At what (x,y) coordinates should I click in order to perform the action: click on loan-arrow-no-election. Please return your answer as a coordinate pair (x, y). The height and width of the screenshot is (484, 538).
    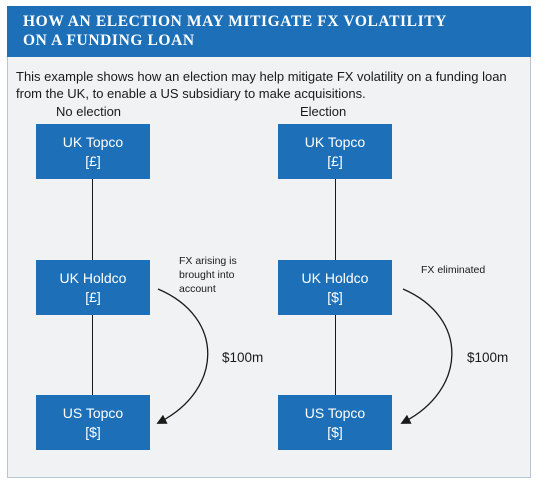
    Looking at the image, I should click on (182, 356).